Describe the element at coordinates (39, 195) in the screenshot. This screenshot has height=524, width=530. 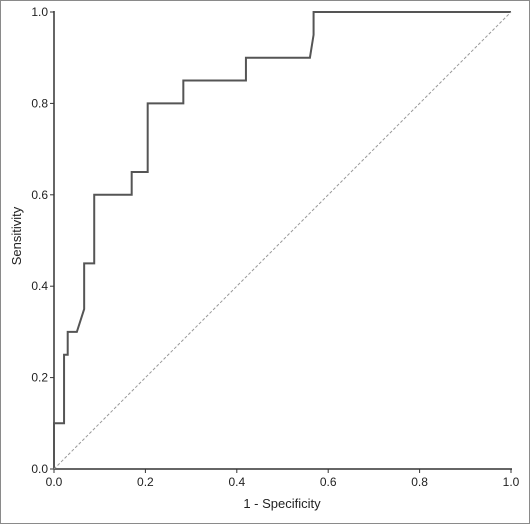
I see `y-tick-label: 0.6` at that location.